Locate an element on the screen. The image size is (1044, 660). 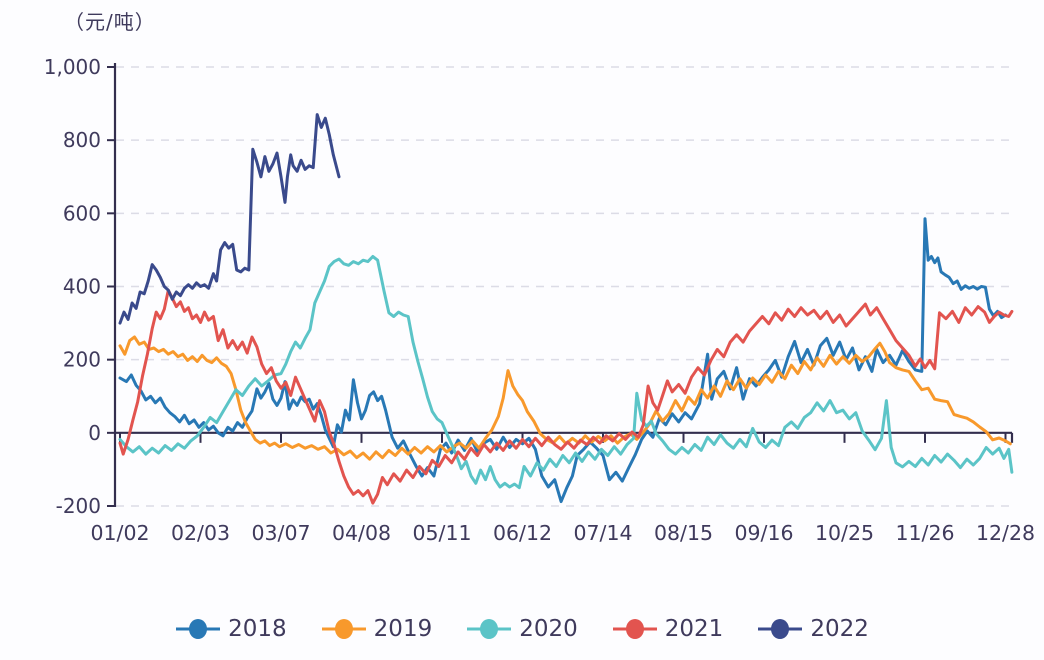
legend-item-2021: 2021 is located at coordinates (668, 629).